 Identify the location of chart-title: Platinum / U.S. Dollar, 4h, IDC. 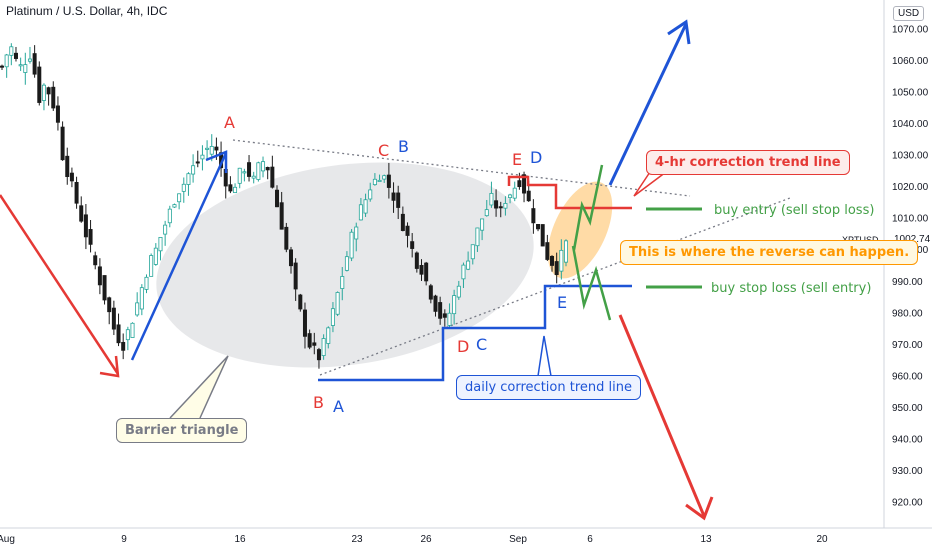
(87, 11).